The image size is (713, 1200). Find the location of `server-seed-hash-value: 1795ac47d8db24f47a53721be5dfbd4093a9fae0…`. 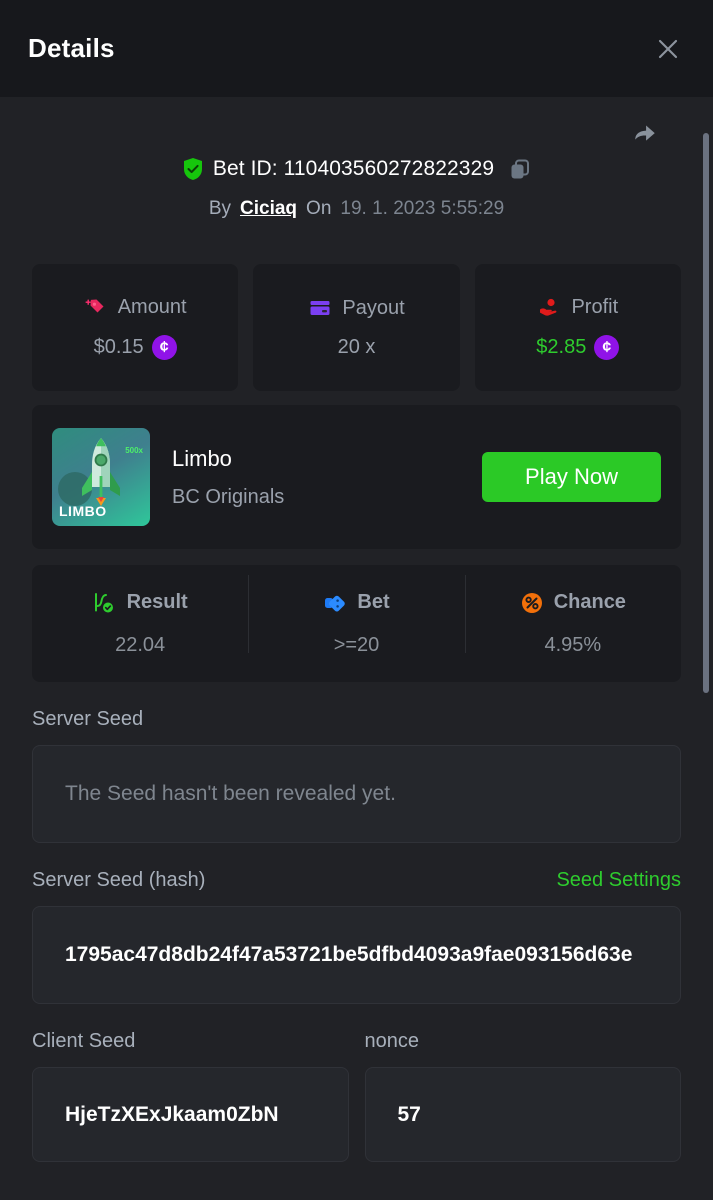

server-seed-hash-value: 1795ac47d8db24f47a53721be5dfbd4093a9fae0… is located at coordinates (349, 954).